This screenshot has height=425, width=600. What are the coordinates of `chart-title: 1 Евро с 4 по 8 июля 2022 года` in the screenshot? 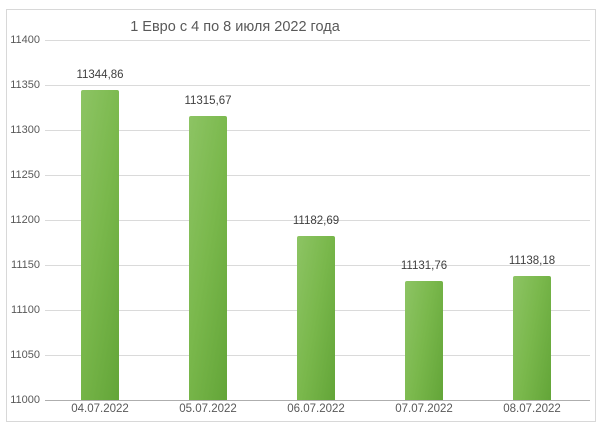 It's located at (235, 27).